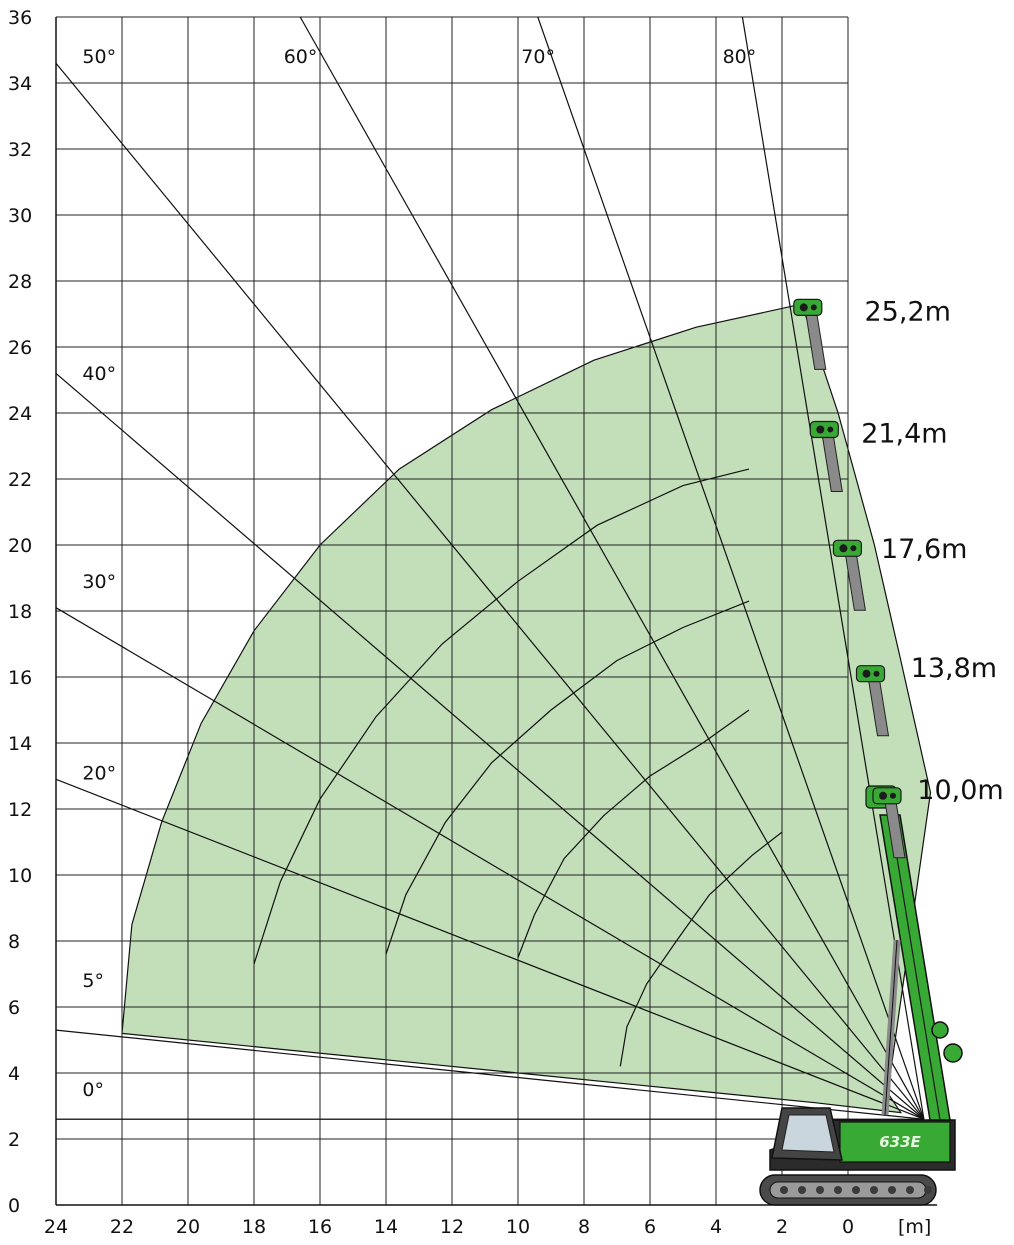  What do you see at coordinates (122, 1227) in the screenshot?
I see `x-tick-label: 22` at bounding box center [122, 1227].